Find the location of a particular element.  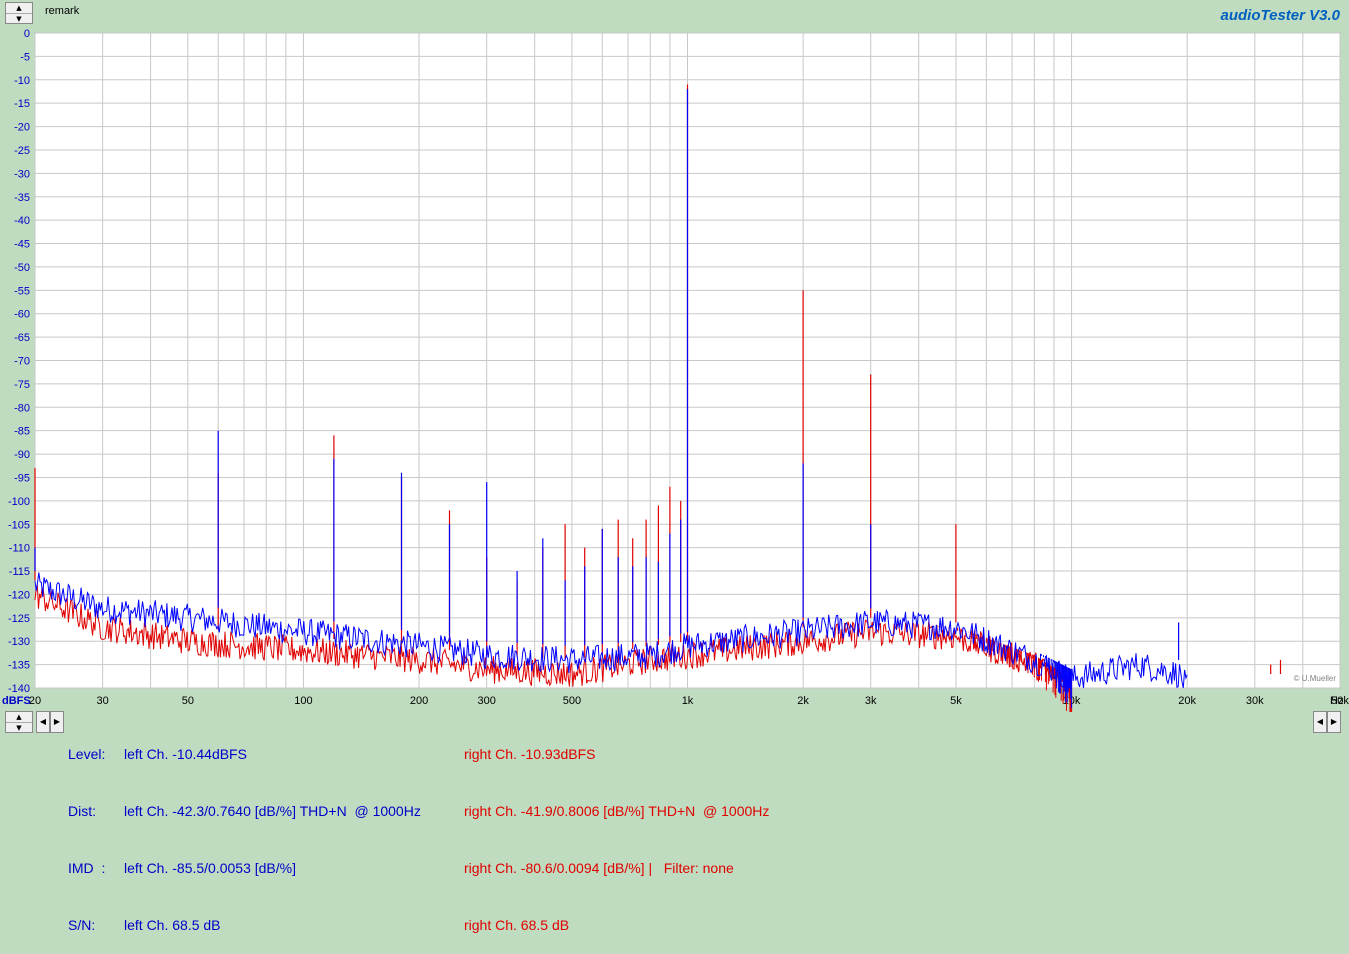

y-tick-label: -35 is located at coordinates (22, 198).